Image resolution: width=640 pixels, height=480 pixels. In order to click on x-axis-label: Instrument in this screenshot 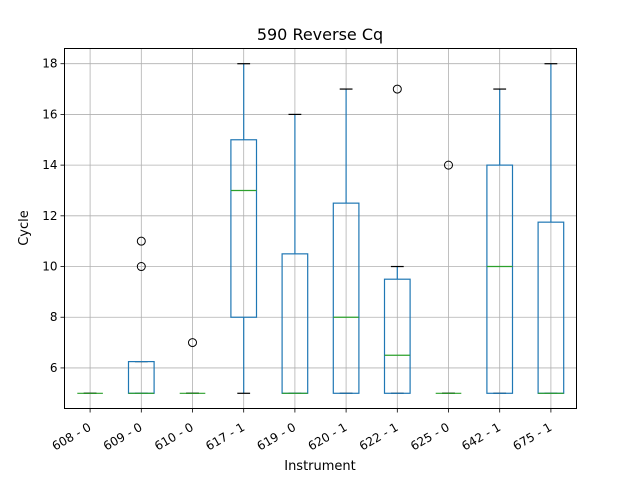, I will do `click(320, 466)`.